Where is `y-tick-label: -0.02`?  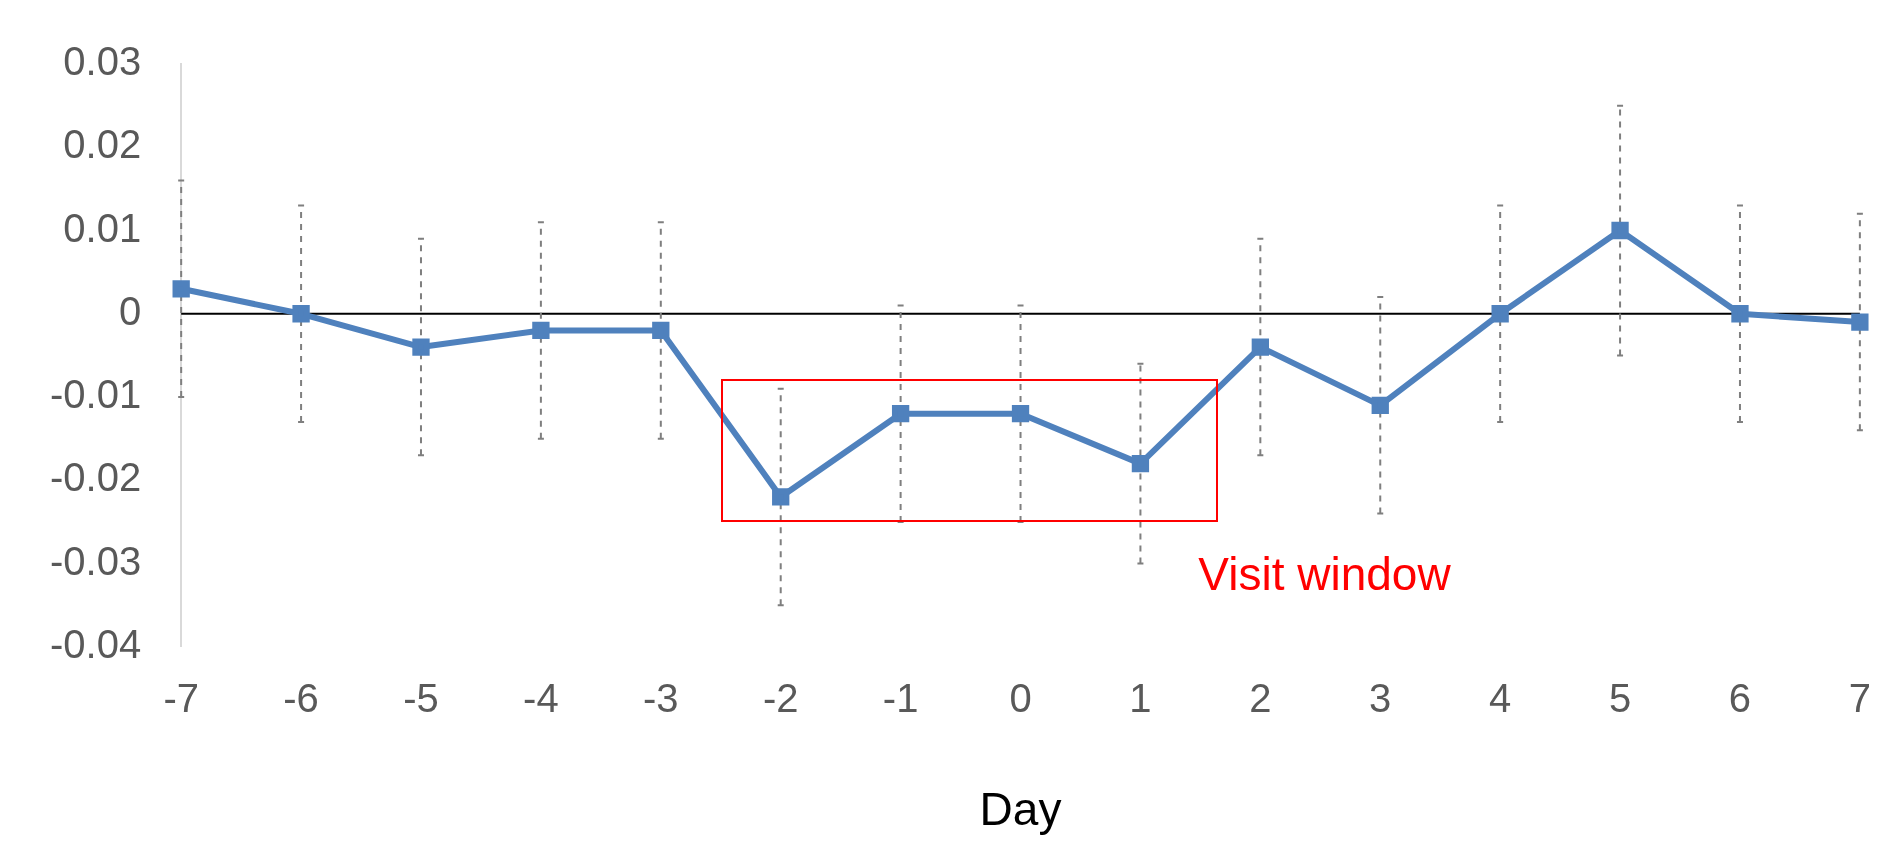 y-tick-label: -0.02 is located at coordinates (96, 477).